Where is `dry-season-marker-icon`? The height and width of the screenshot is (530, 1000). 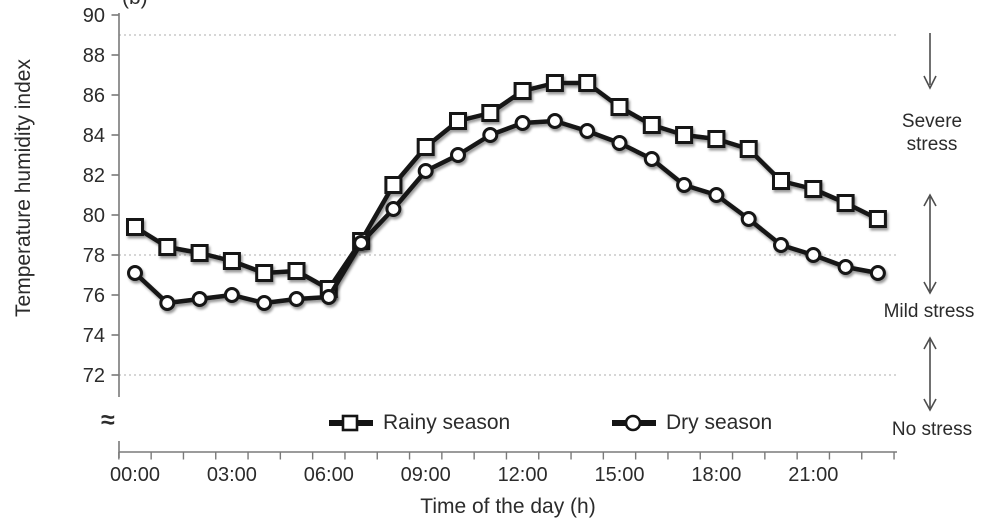
dry-season-marker-icon is located at coordinates (634, 423).